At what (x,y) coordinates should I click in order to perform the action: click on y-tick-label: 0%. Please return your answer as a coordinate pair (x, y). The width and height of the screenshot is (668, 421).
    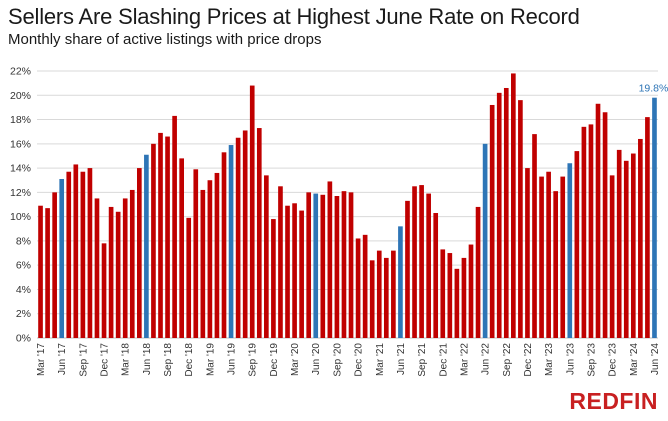
    Looking at the image, I should click on (23, 339).